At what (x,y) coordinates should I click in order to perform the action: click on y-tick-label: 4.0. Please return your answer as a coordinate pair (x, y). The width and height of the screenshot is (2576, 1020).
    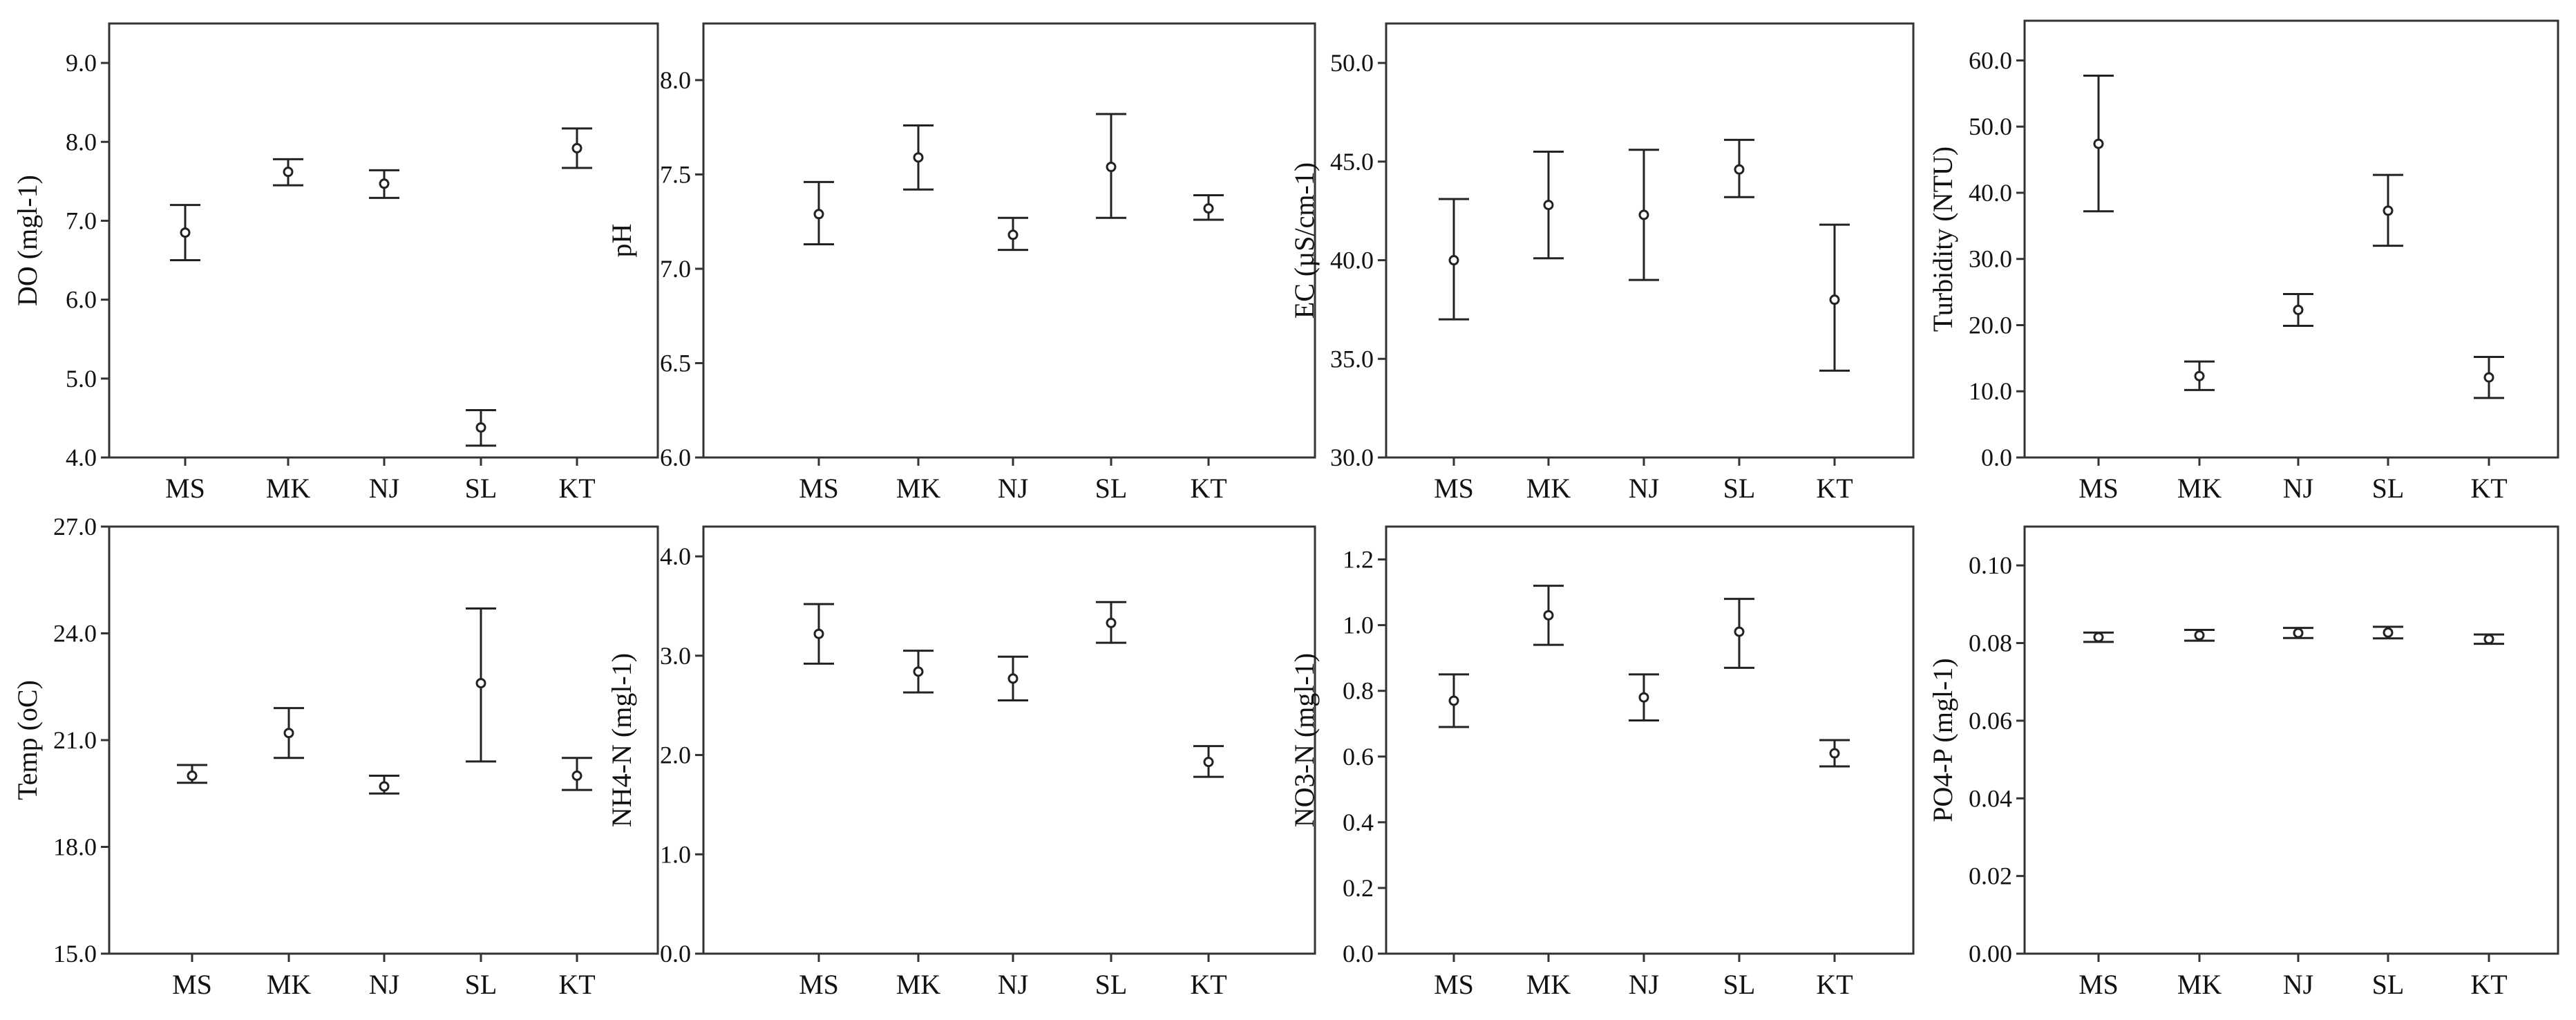
    Looking at the image, I should click on (675, 556).